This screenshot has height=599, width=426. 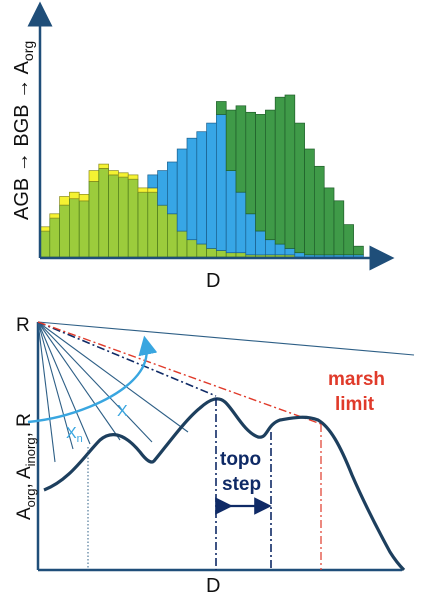 What do you see at coordinates (113, 216) in the screenshot?
I see `bar-7-light_green` at bounding box center [113, 216].